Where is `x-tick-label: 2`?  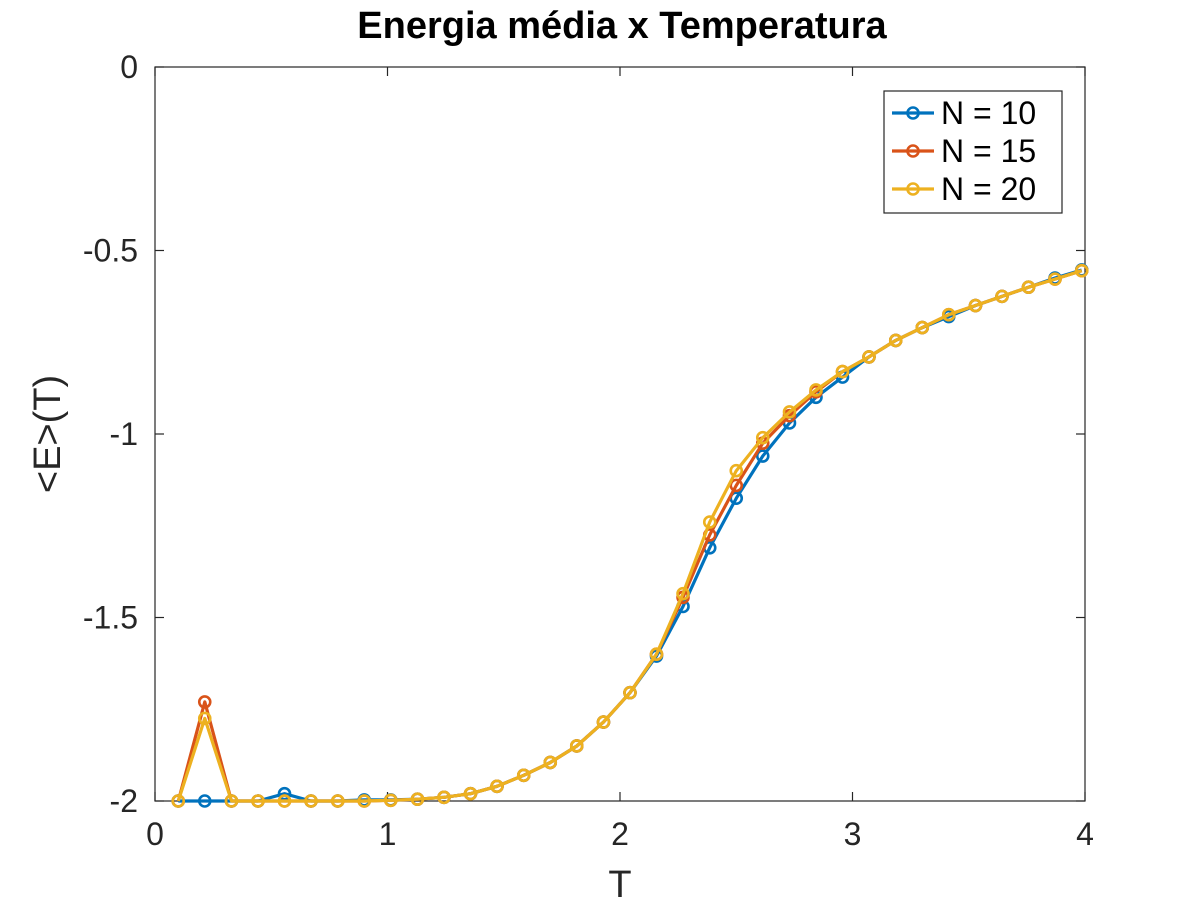 x-tick-label: 2 is located at coordinates (620, 834).